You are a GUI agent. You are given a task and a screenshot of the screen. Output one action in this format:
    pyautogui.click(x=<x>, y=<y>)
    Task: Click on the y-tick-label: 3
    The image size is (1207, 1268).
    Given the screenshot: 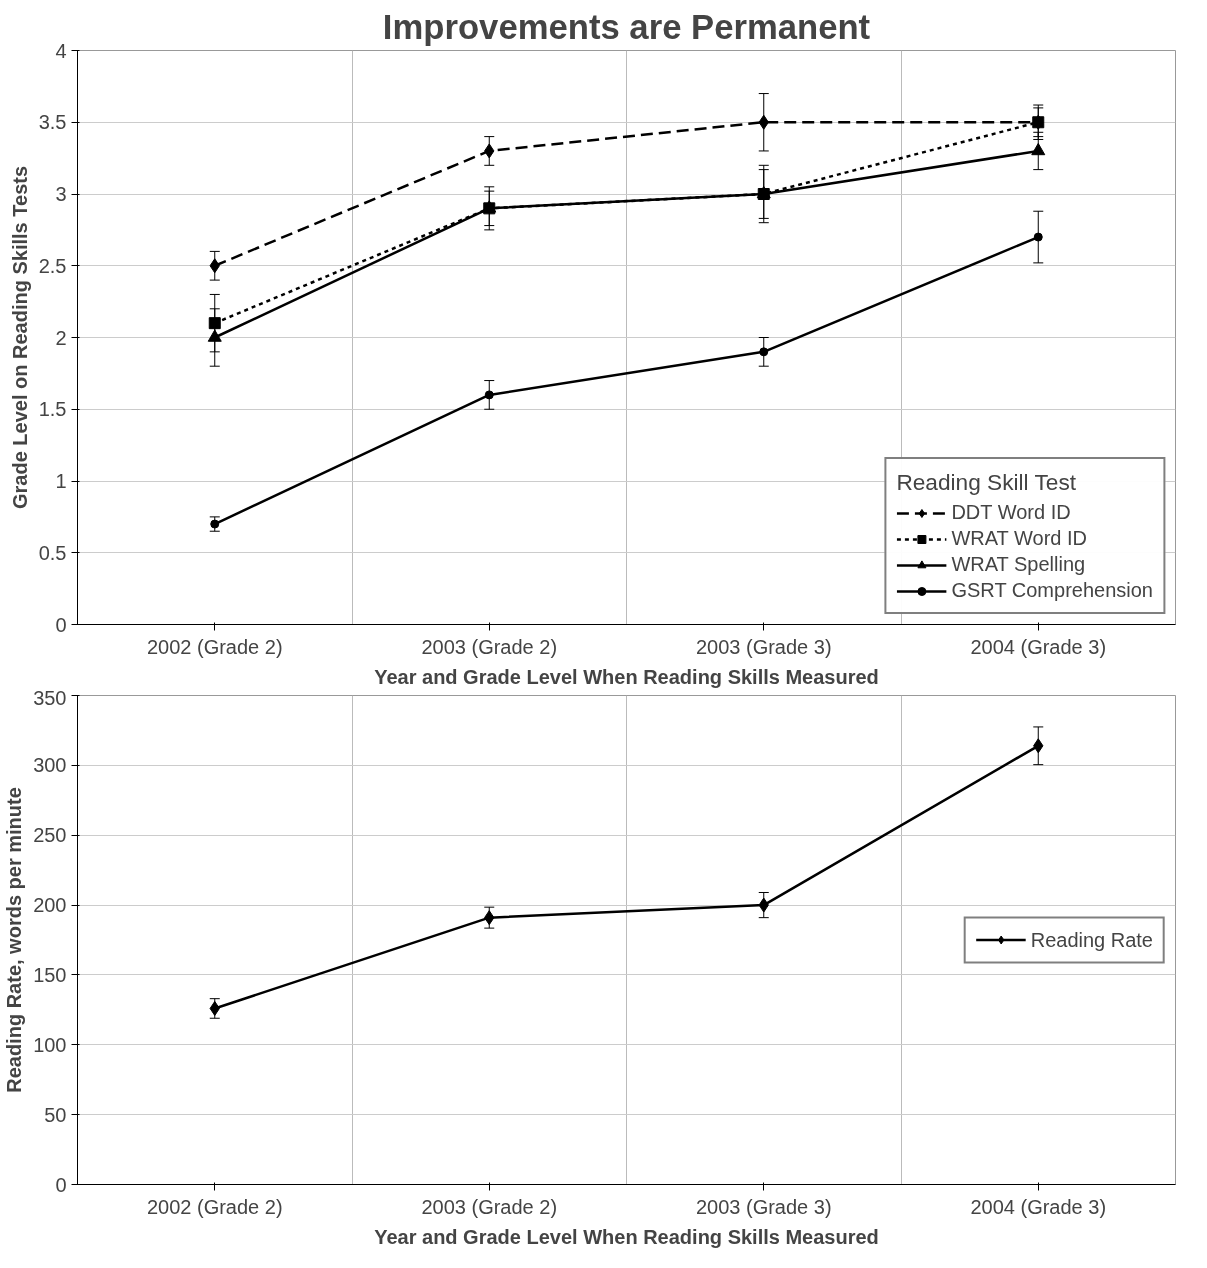 What is the action you would take?
    pyautogui.click(x=61, y=194)
    